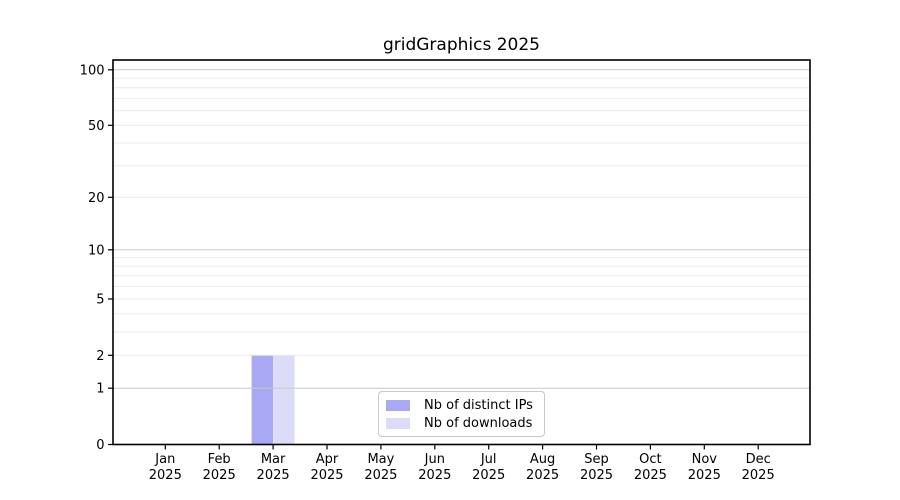 The height and width of the screenshot is (500, 900). Describe the element at coordinates (478, 423) in the screenshot. I see `legend-label-downloads: Nb of downloads` at that location.